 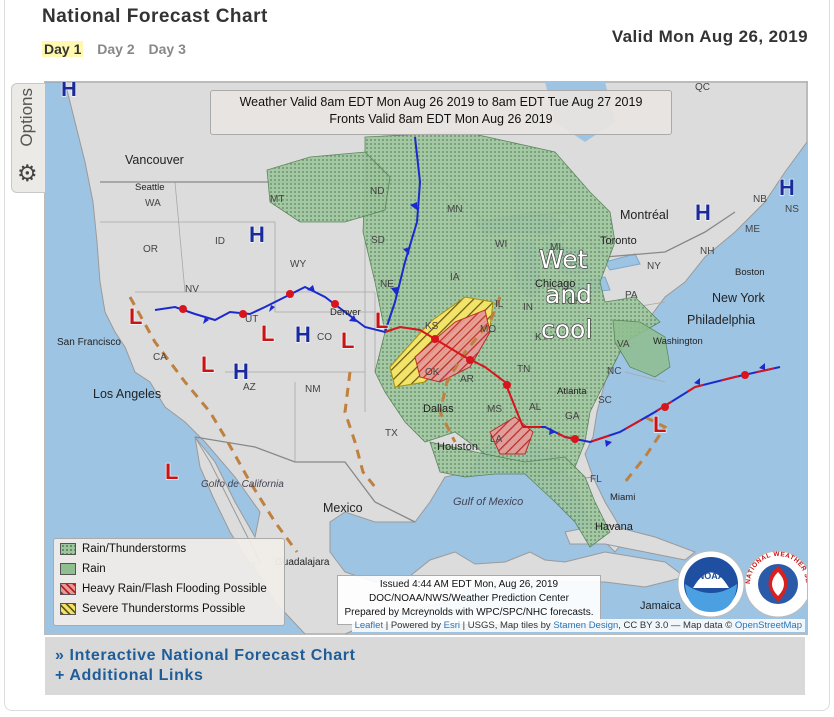 I want to click on svg-text: and, so click(x=568, y=294).